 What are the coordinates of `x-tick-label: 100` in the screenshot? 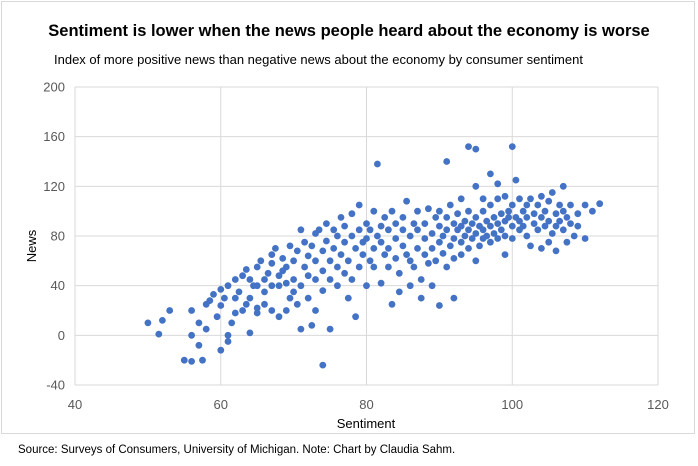 It's located at (512, 404).